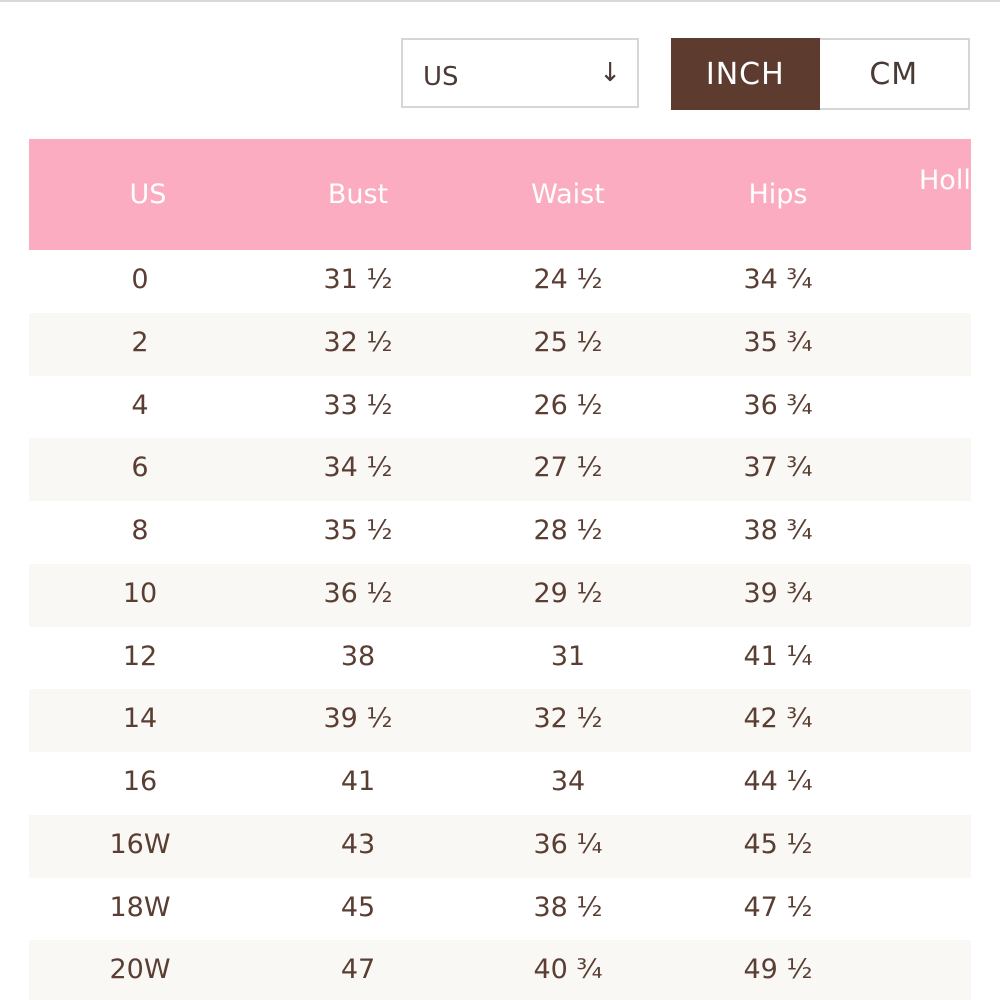 The width and height of the screenshot is (1000, 1000). What do you see at coordinates (358, 194) in the screenshot?
I see `header-bust: Bust` at bounding box center [358, 194].